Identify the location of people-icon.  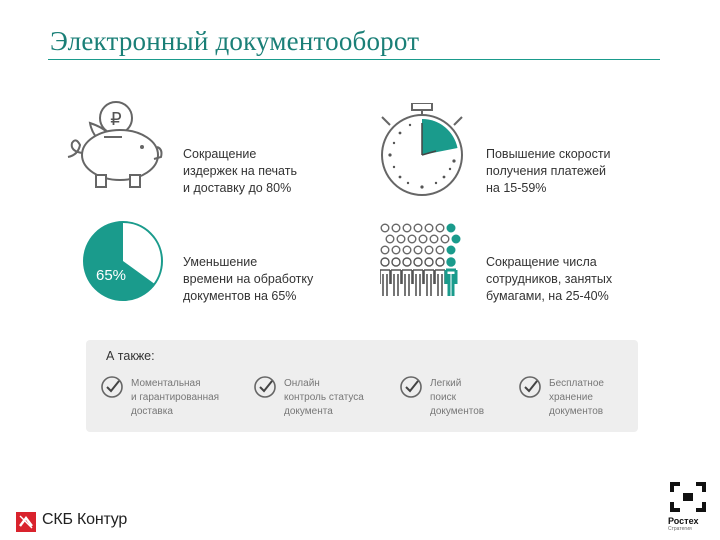
(420, 259).